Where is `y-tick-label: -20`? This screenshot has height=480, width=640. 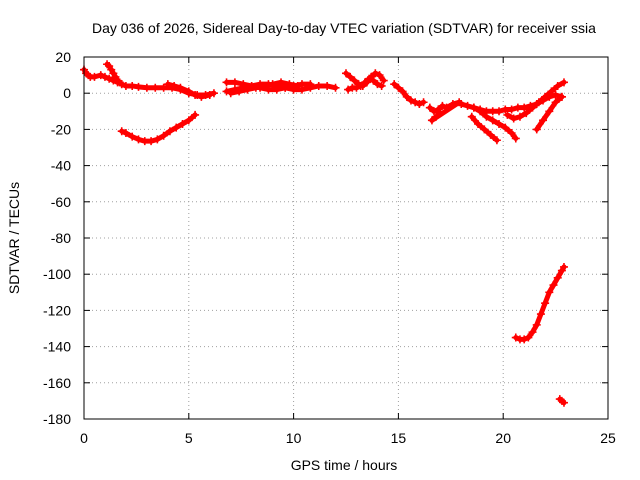
y-tick-label: -20 is located at coordinates (61, 129).